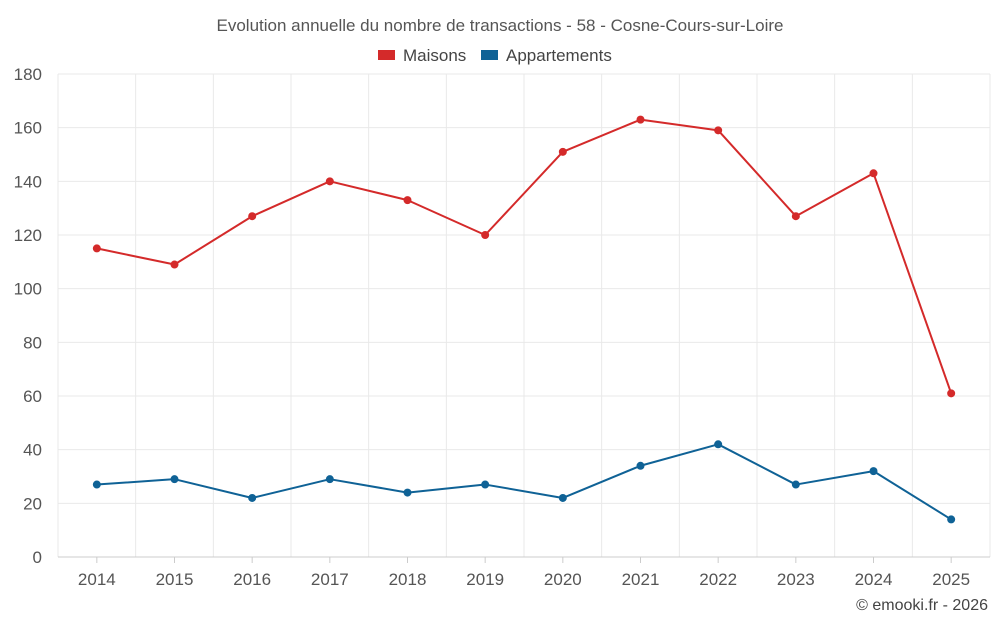  Describe the element at coordinates (252, 216) in the screenshot. I see `data-point-maisons-2016` at that location.